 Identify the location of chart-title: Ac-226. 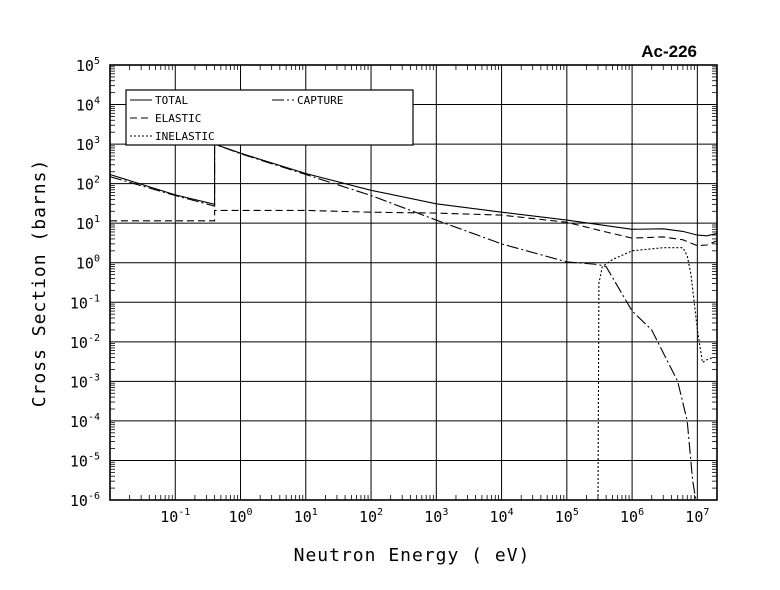
(669, 51).